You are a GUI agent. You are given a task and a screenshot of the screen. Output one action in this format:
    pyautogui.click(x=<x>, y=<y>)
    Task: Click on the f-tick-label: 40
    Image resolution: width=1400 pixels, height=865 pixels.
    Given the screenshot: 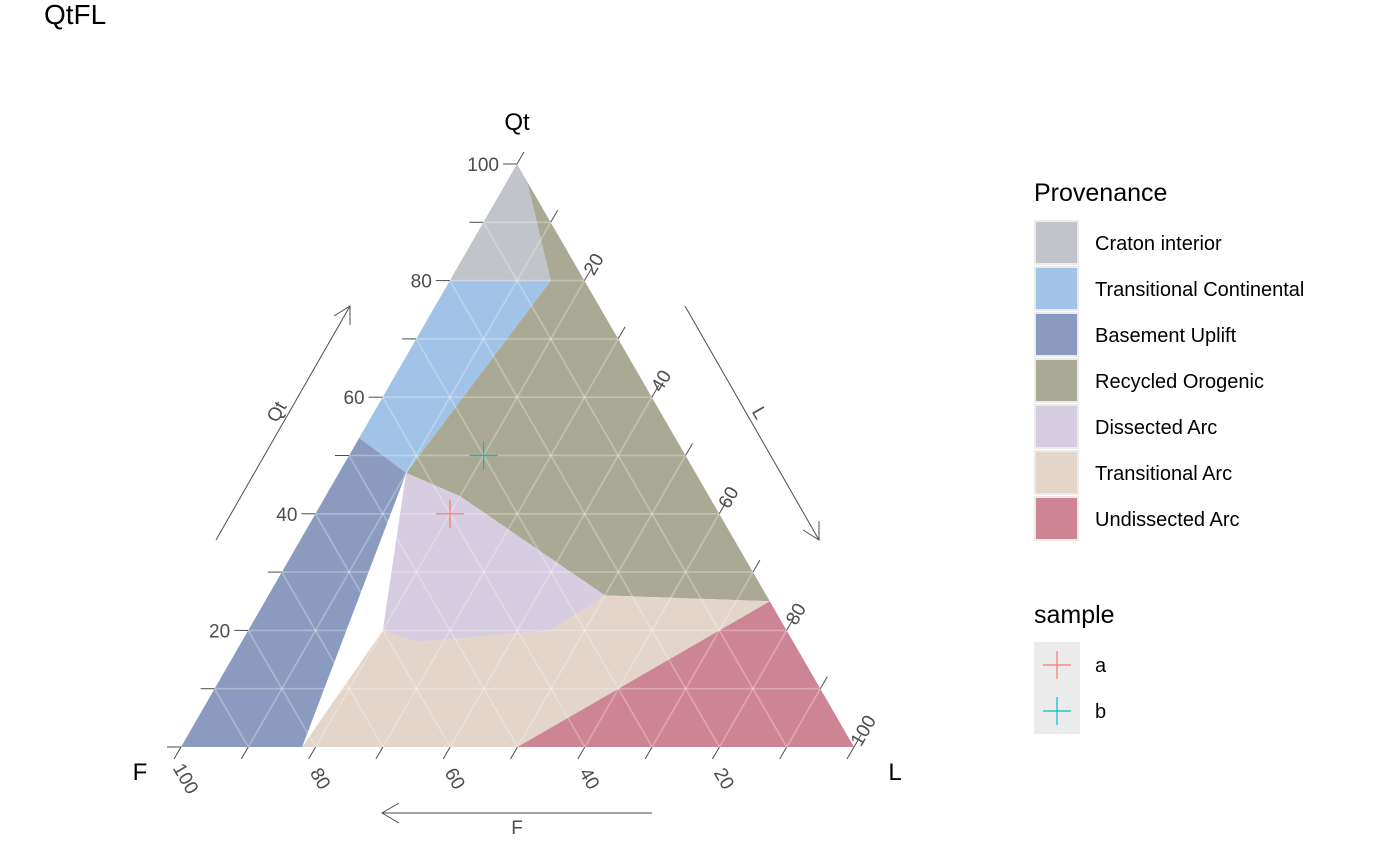 What is the action you would take?
    pyautogui.click(x=588, y=779)
    